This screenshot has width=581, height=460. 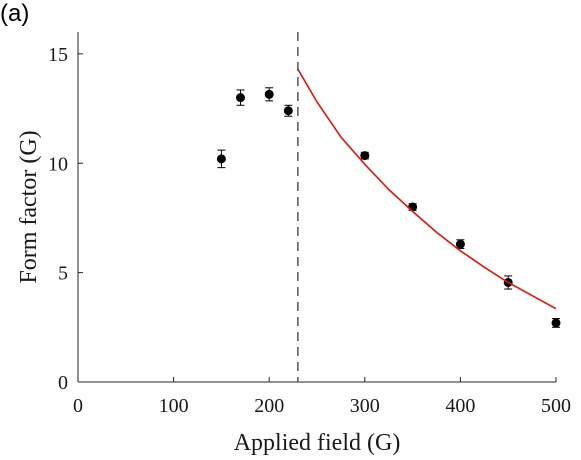 I want to click on y-tick-label: 10, so click(x=58, y=164).